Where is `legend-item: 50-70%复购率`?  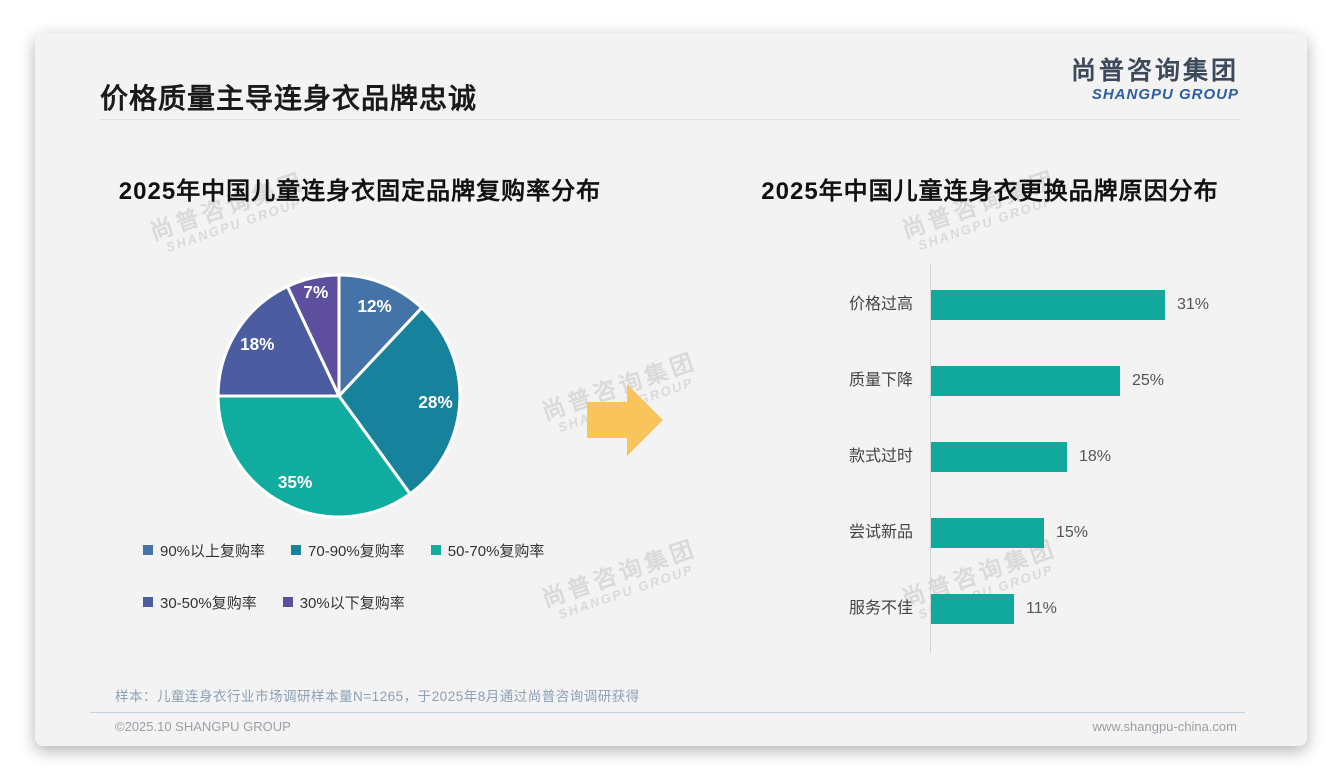
legend-item: 50-70%复购率 is located at coordinates (487, 550).